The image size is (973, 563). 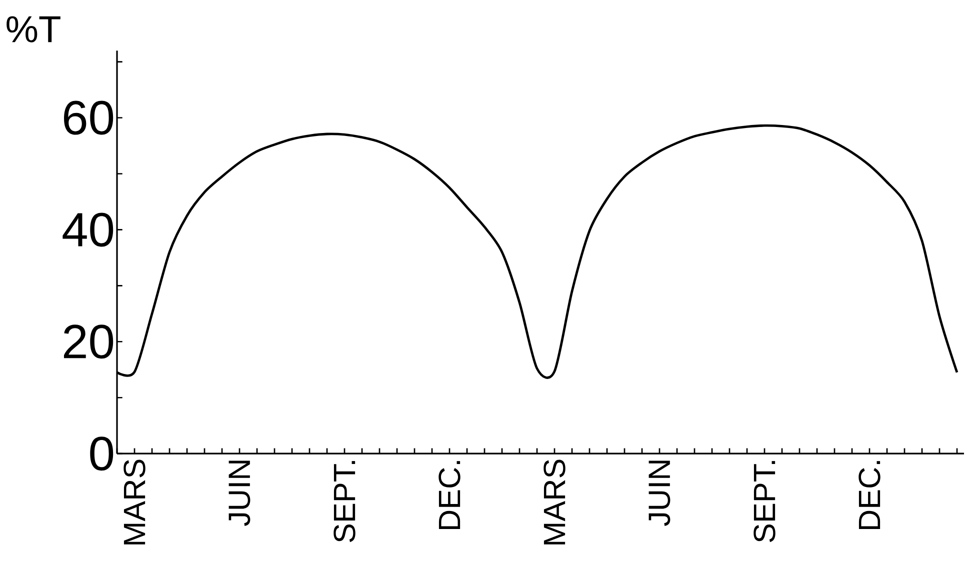 What do you see at coordinates (102, 453) in the screenshot?
I see `y-tick-label: 0` at bounding box center [102, 453].